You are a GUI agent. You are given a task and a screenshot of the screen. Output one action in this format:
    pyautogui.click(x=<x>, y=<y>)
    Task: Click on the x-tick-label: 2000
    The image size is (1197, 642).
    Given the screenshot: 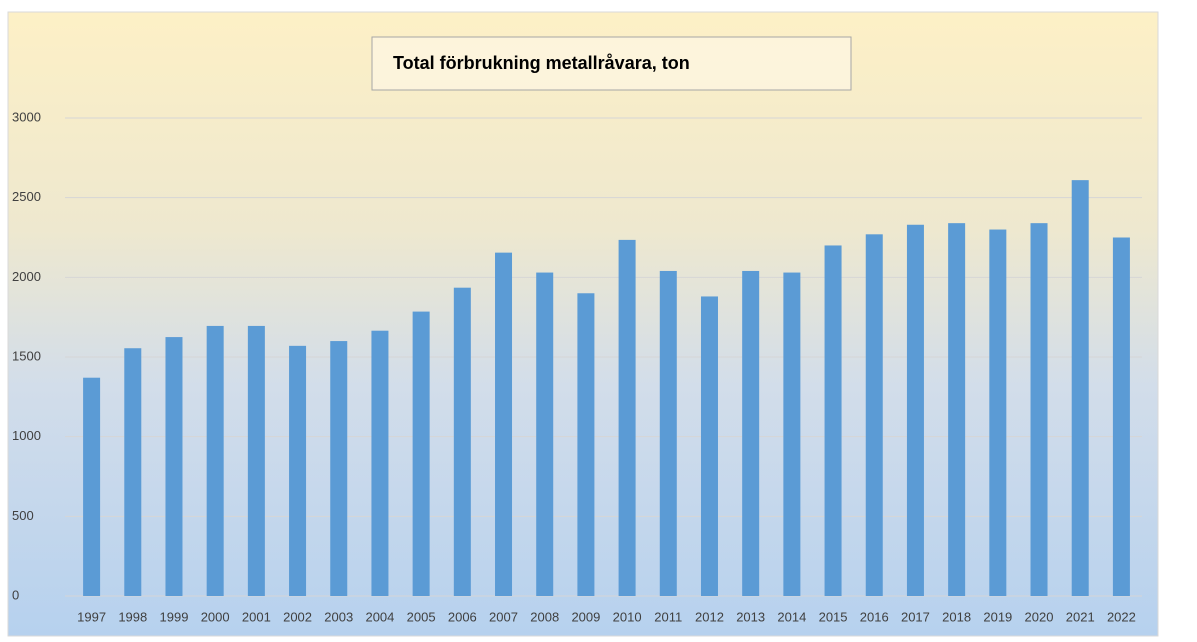 What is the action you would take?
    pyautogui.click(x=215, y=616)
    